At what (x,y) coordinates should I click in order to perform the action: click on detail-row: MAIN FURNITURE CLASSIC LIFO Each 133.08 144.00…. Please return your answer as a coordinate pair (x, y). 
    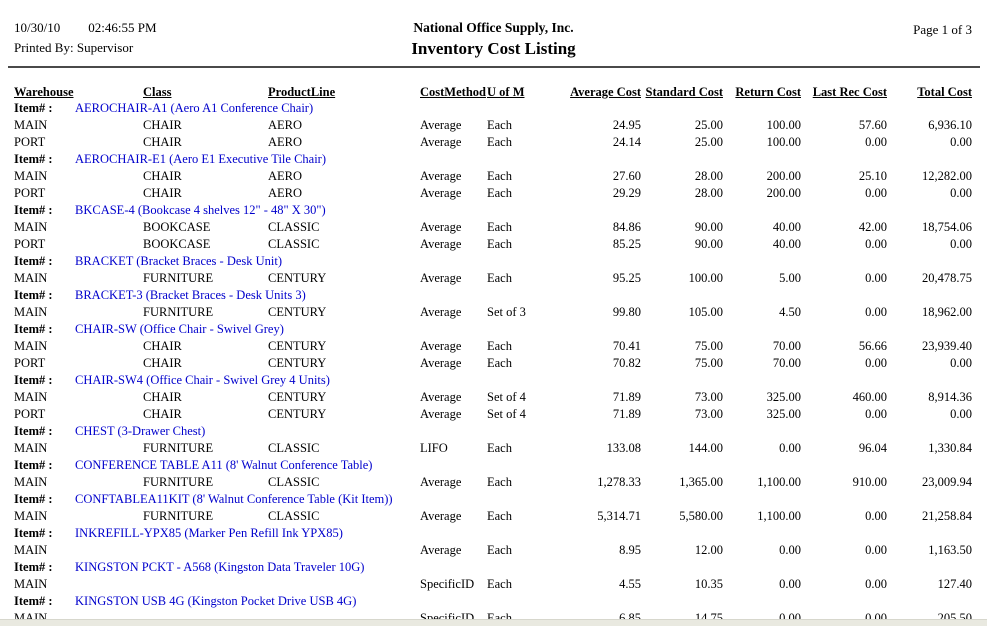
    Looking at the image, I should click on (493, 448).